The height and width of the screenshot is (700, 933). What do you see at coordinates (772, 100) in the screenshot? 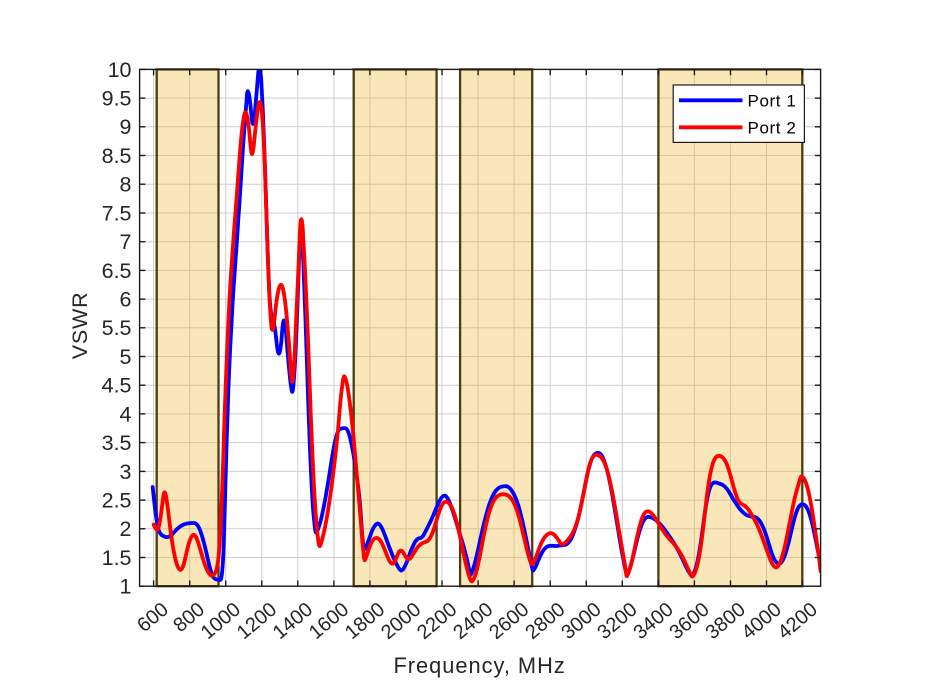
I see `svg-text: Port 1` at bounding box center [772, 100].